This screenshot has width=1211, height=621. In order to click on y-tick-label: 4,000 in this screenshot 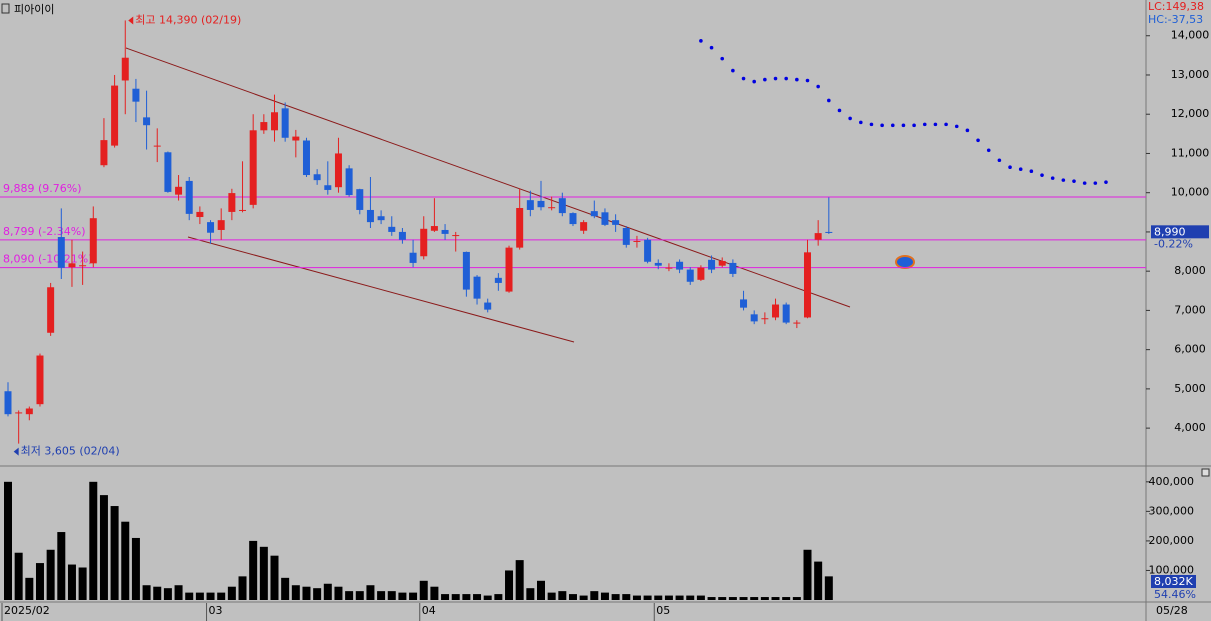, I will do `click(1190, 427)`.